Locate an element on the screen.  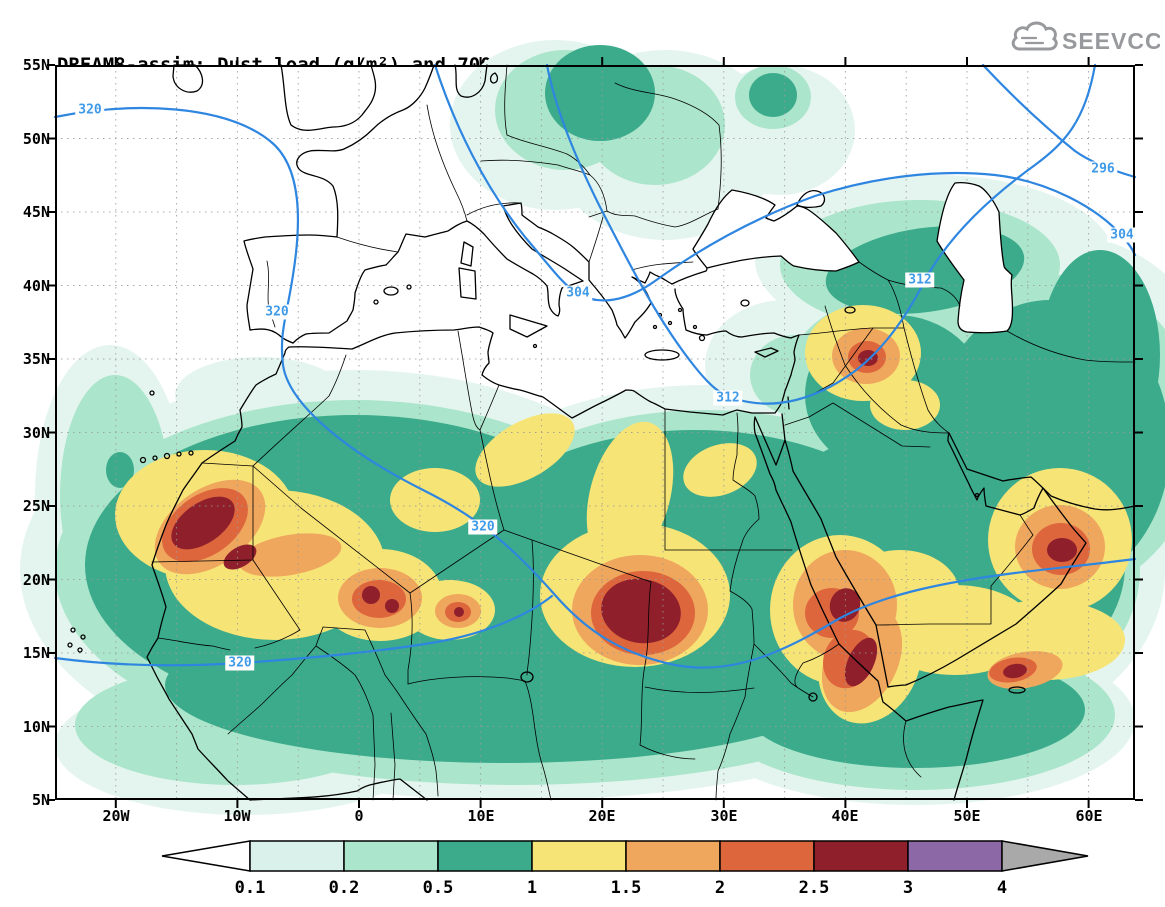
colorbar-label: 1 is located at coordinates (532, 888).